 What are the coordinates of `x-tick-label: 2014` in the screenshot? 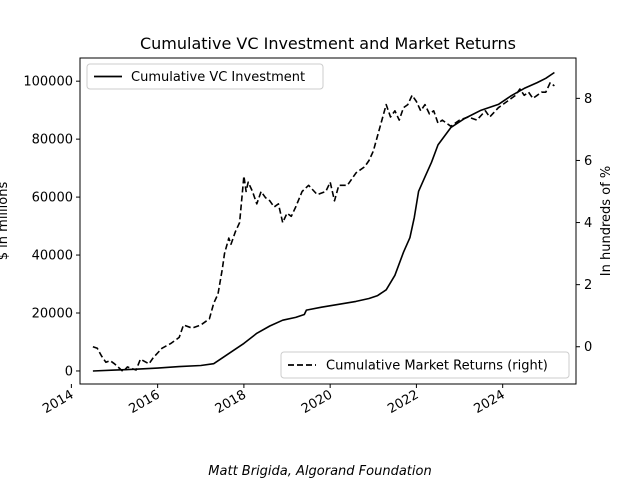 It's located at (58, 402).